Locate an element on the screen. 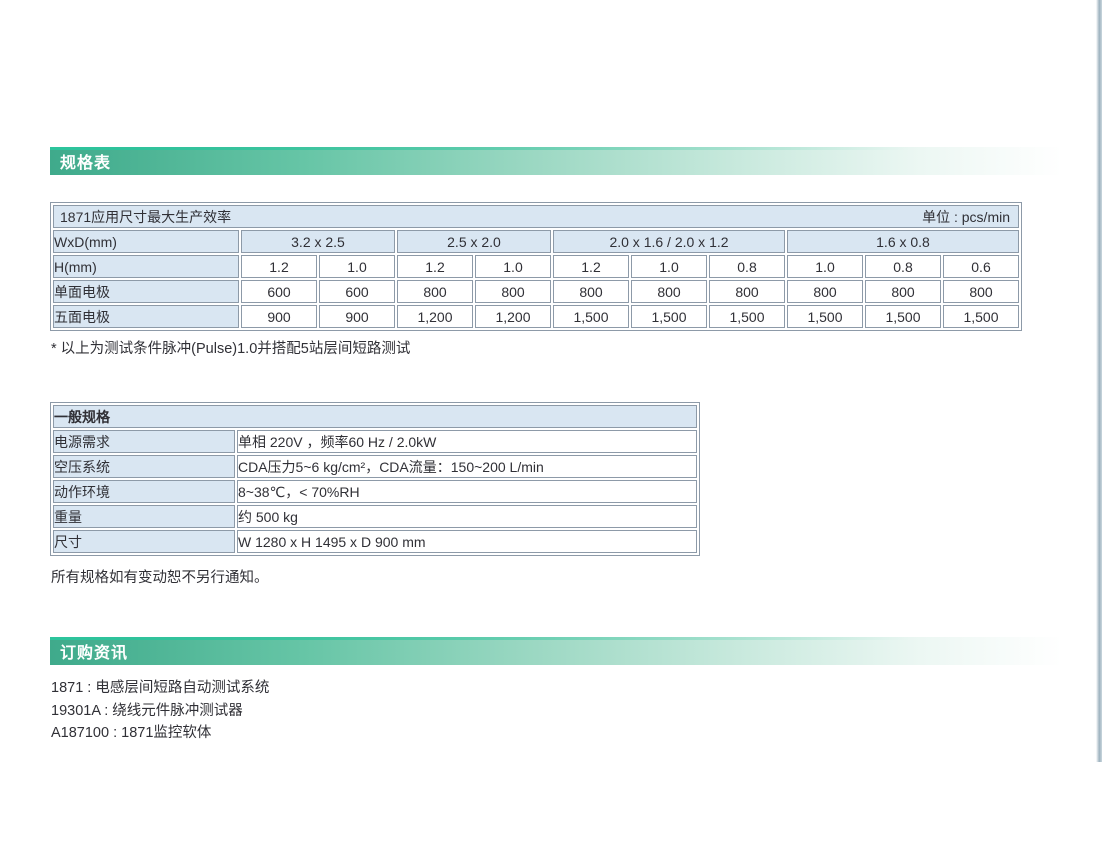  table-row: 重量 约 500 kg is located at coordinates (375, 516).